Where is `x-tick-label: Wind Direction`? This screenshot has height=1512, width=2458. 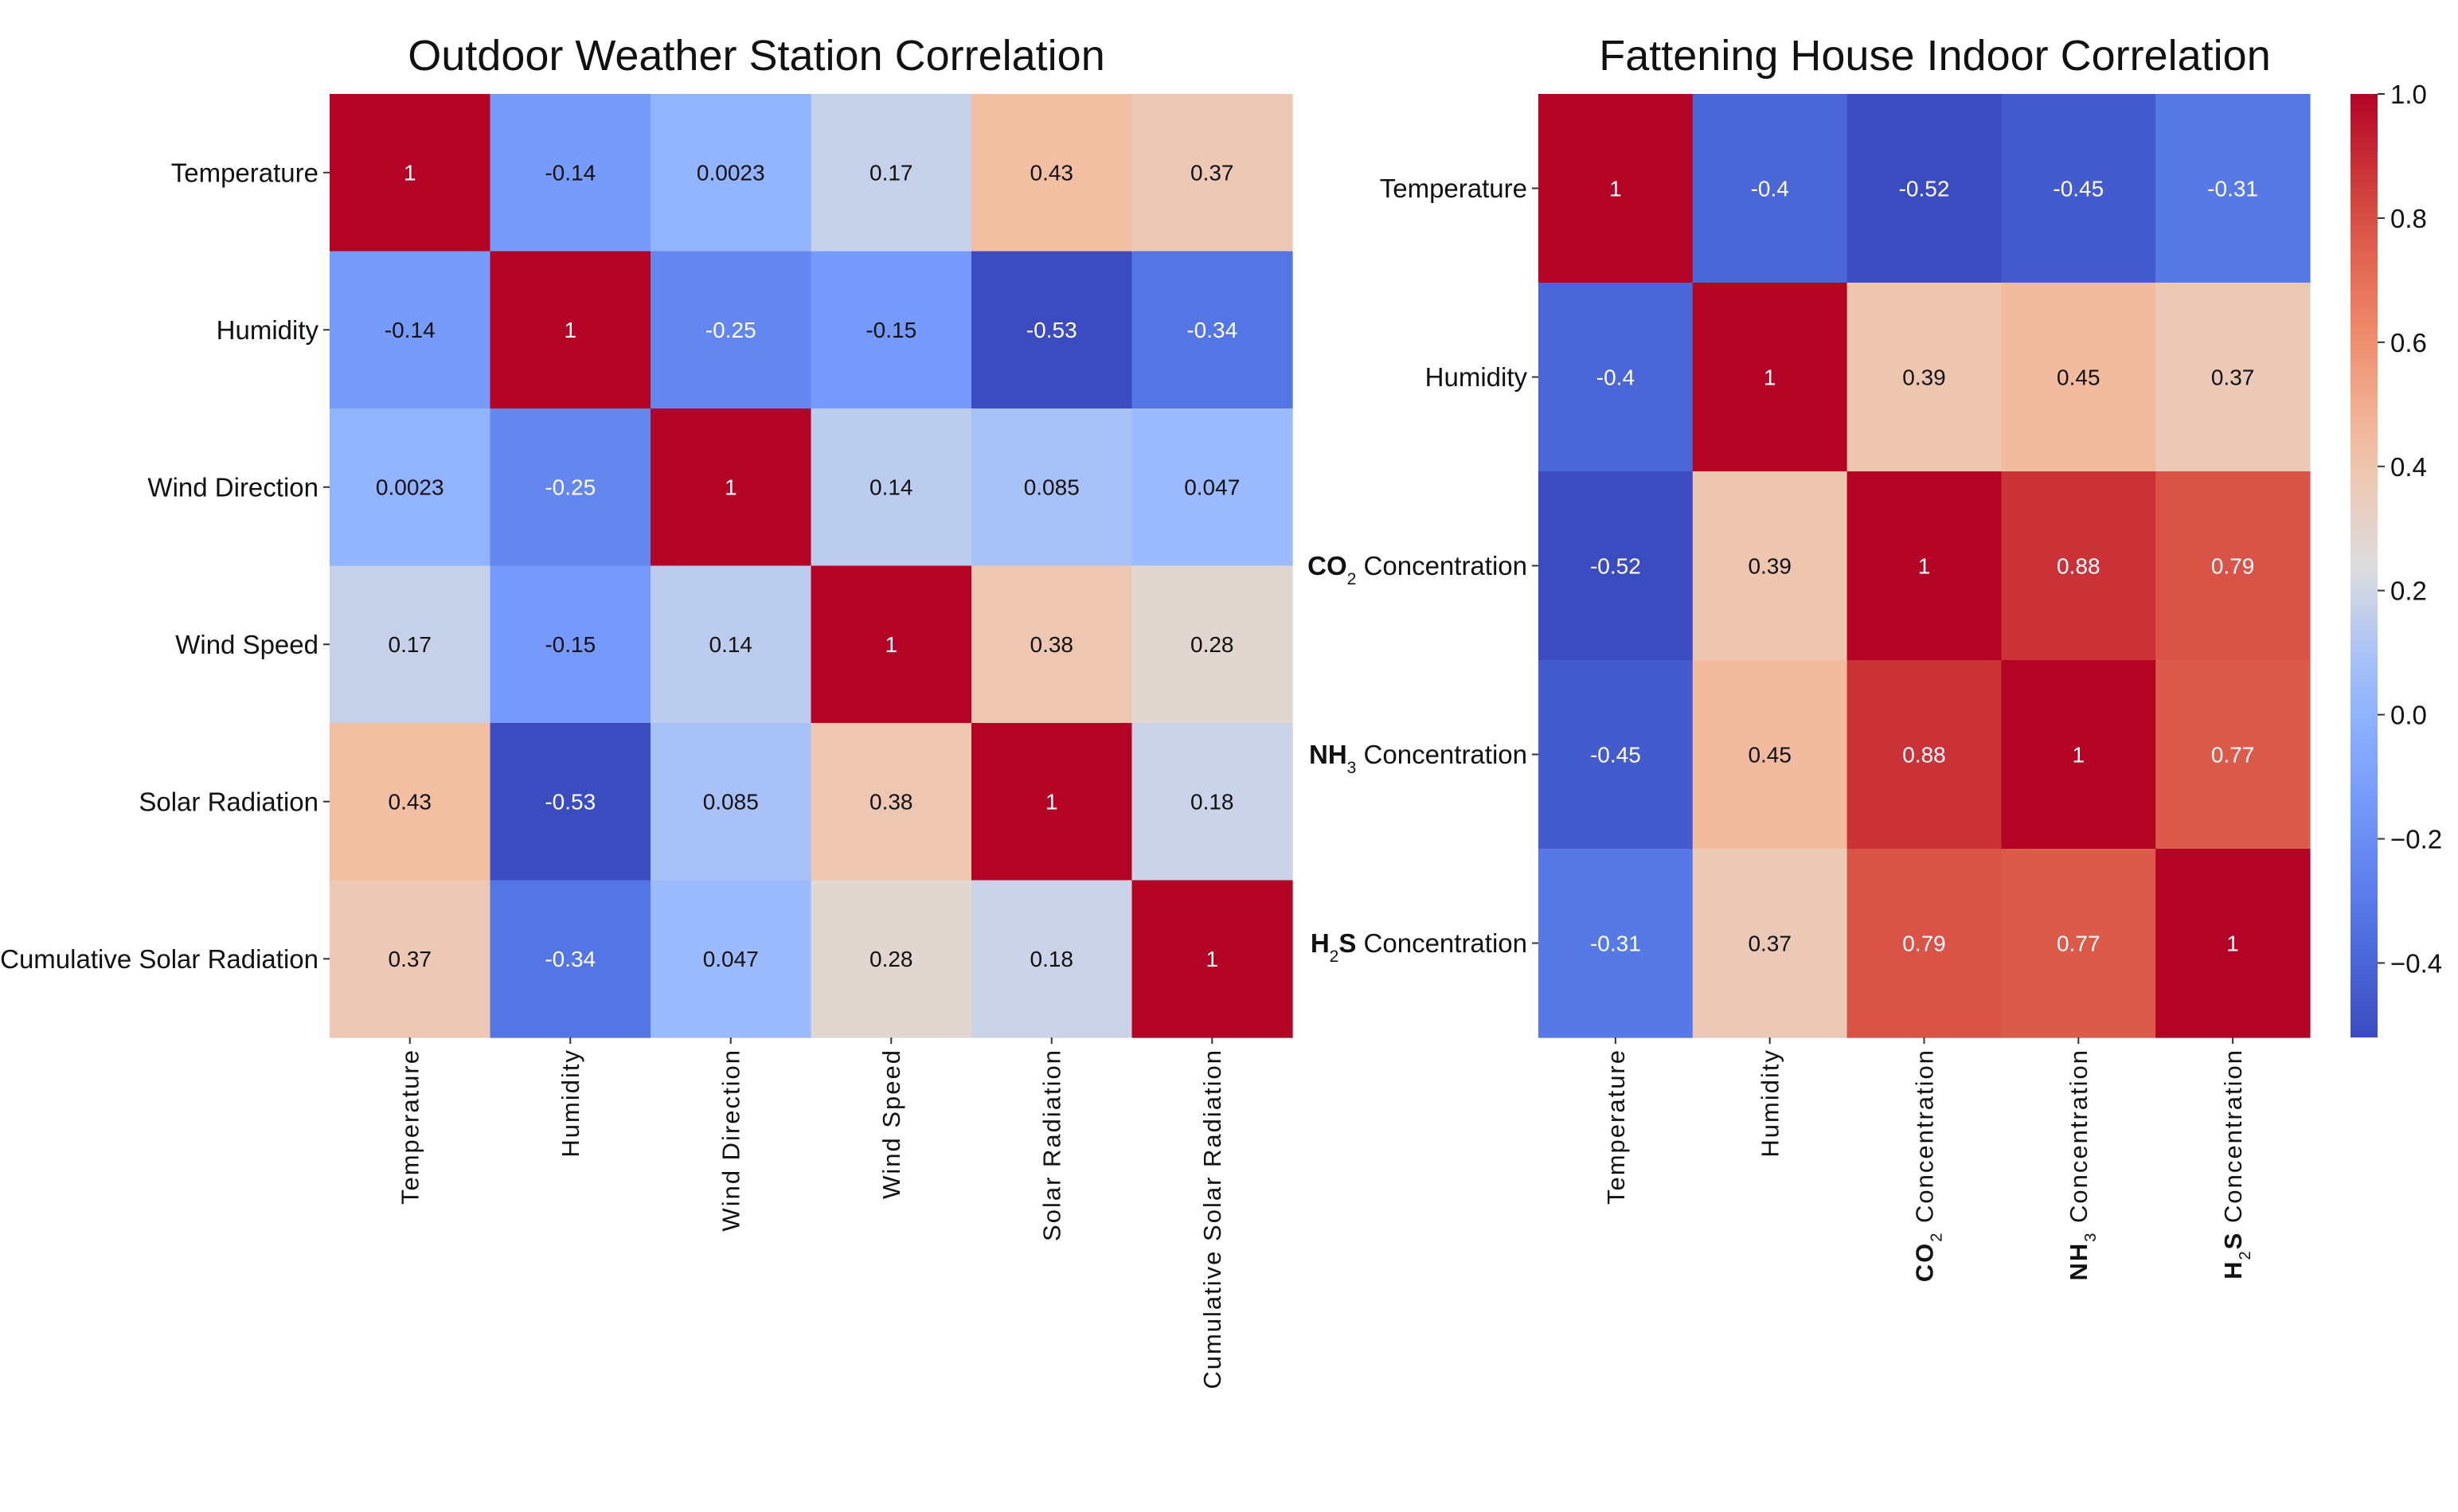 x-tick-label: Wind Direction is located at coordinates (731, 1140).